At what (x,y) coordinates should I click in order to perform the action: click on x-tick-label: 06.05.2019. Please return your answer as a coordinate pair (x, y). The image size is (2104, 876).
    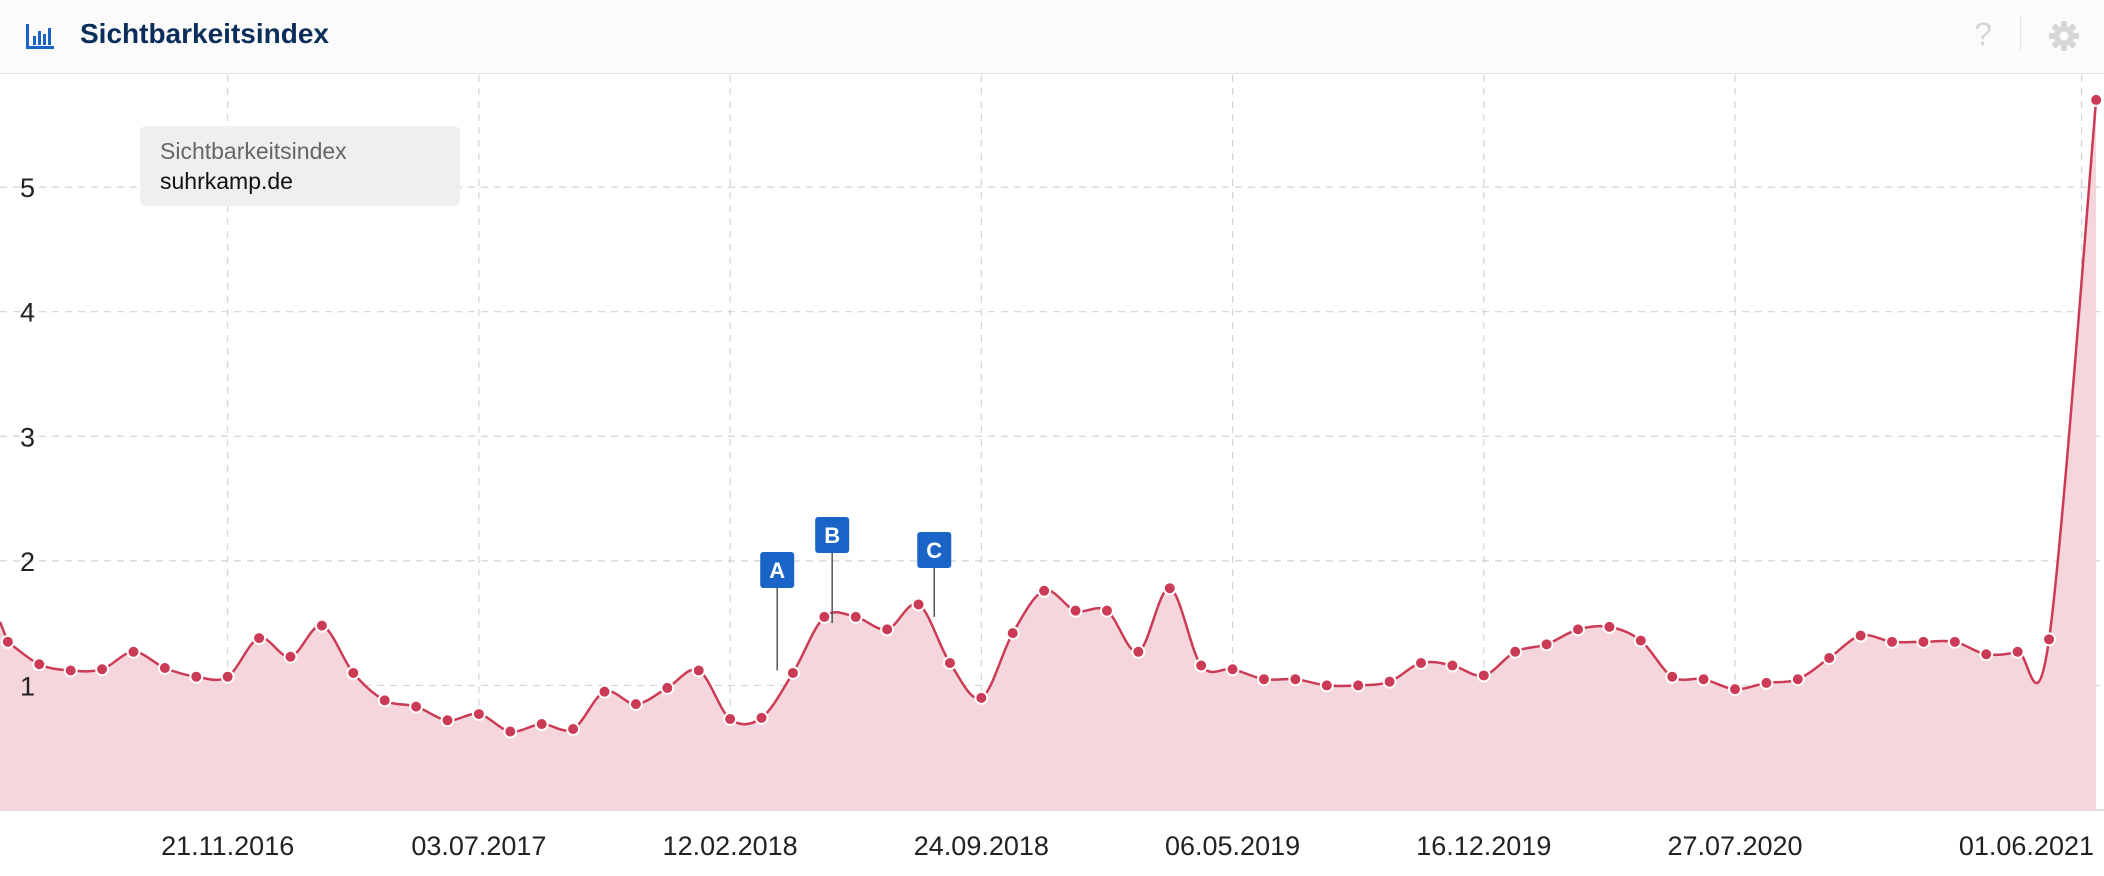
    Looking at the image, I should click on (1232, 846).